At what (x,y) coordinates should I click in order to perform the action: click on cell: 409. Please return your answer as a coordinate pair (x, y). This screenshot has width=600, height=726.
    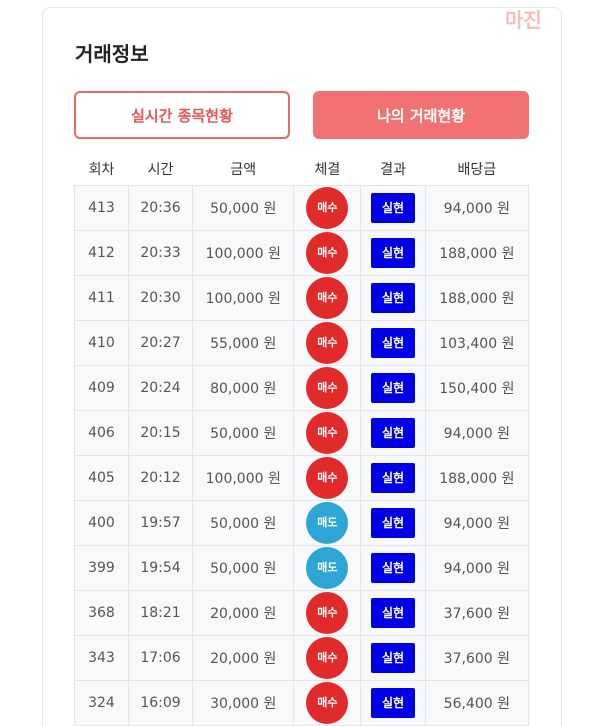
    Looking at the image, I should click on (101, 388).